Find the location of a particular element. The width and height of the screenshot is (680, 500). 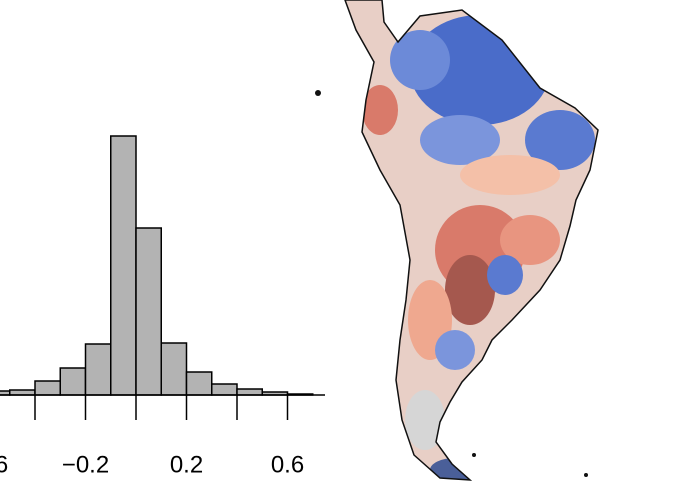

x-tick-label: −0.6 is located at coordinates (4, 464).